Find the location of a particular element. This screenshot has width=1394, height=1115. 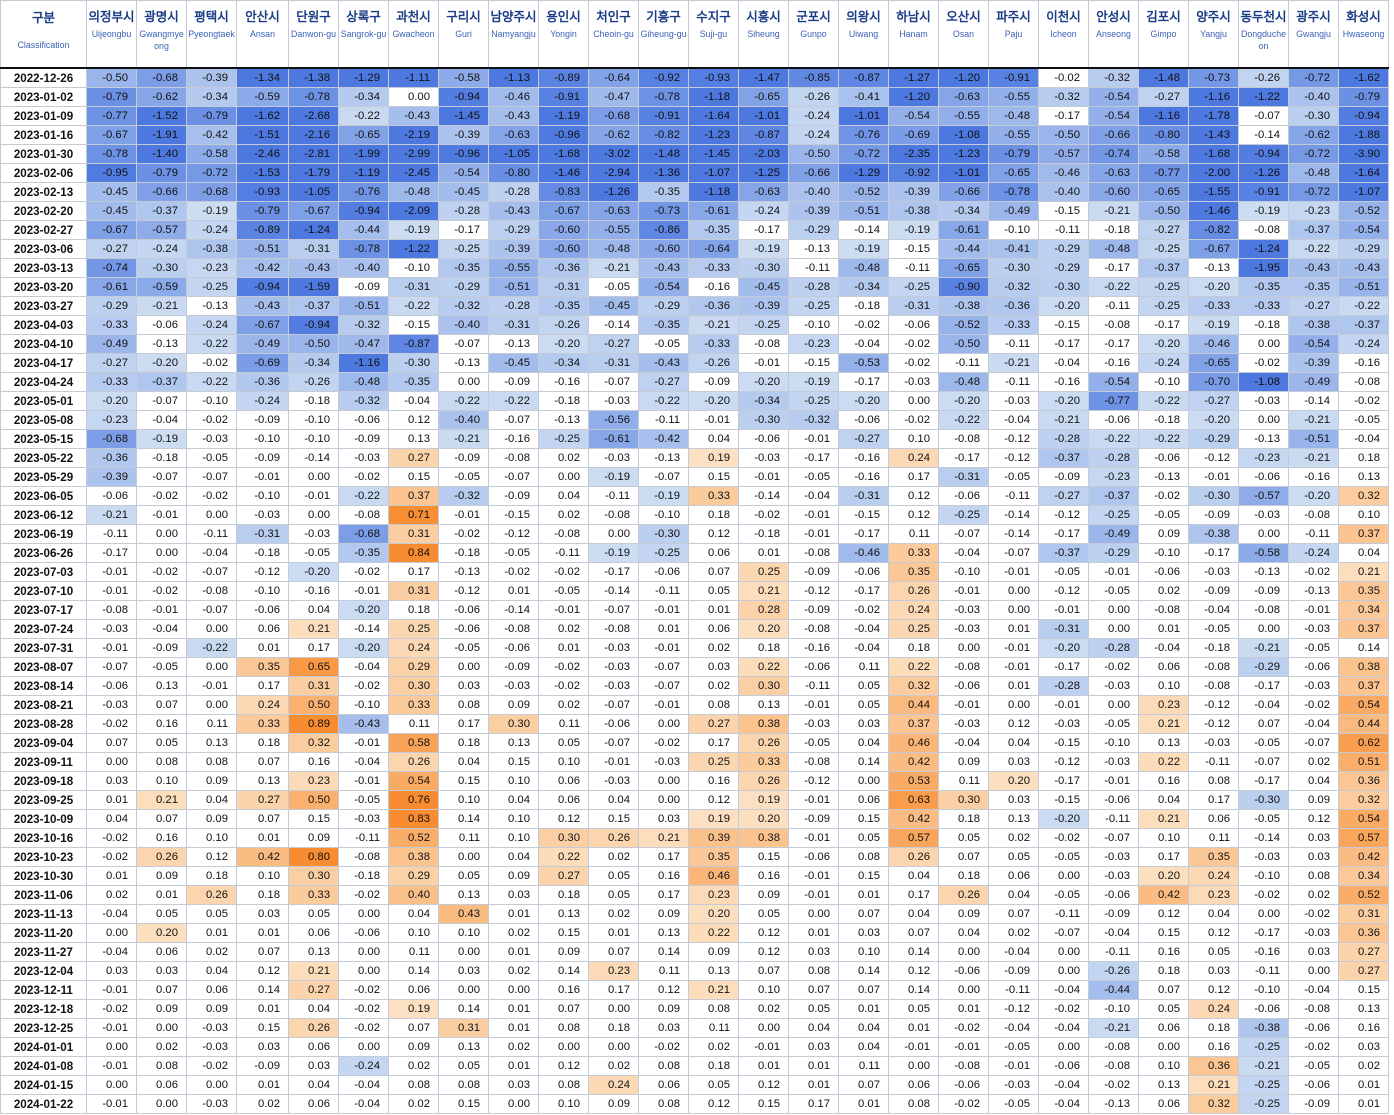

value-cell: -1.11 is located at coordinates (413, 77).